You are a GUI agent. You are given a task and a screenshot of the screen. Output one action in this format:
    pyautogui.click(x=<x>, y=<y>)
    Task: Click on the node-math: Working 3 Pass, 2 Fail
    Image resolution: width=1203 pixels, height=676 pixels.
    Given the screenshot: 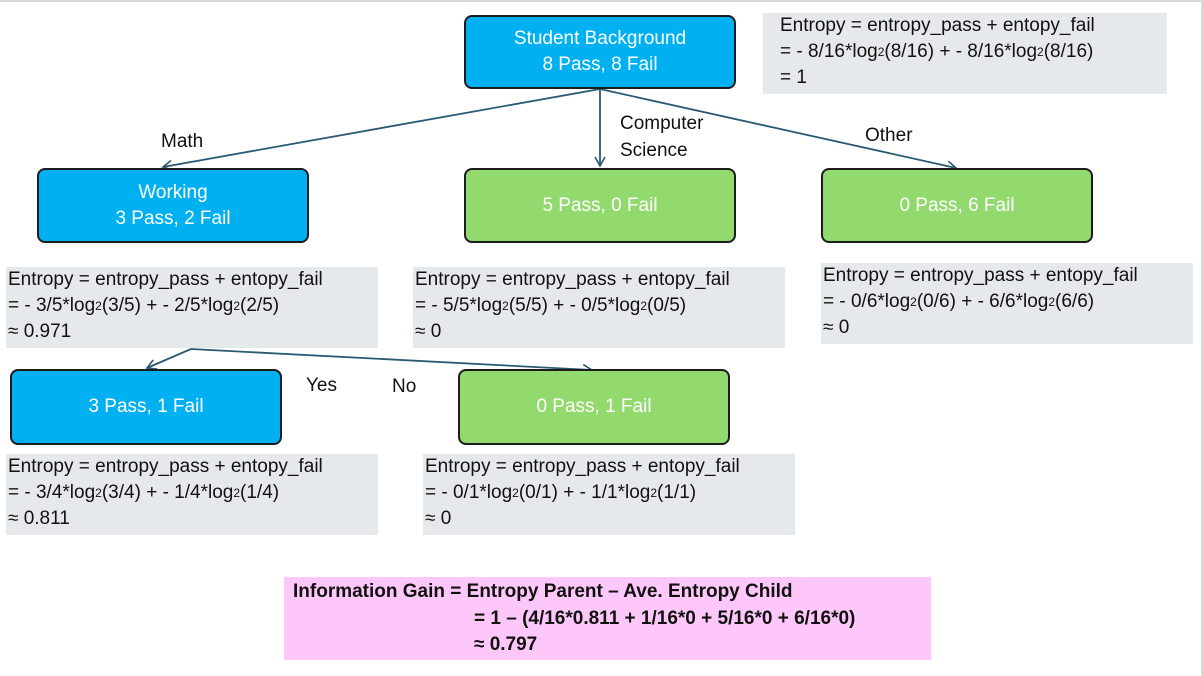 What is the action you would take?
    pyautogui.click(x=173, y=205)
    